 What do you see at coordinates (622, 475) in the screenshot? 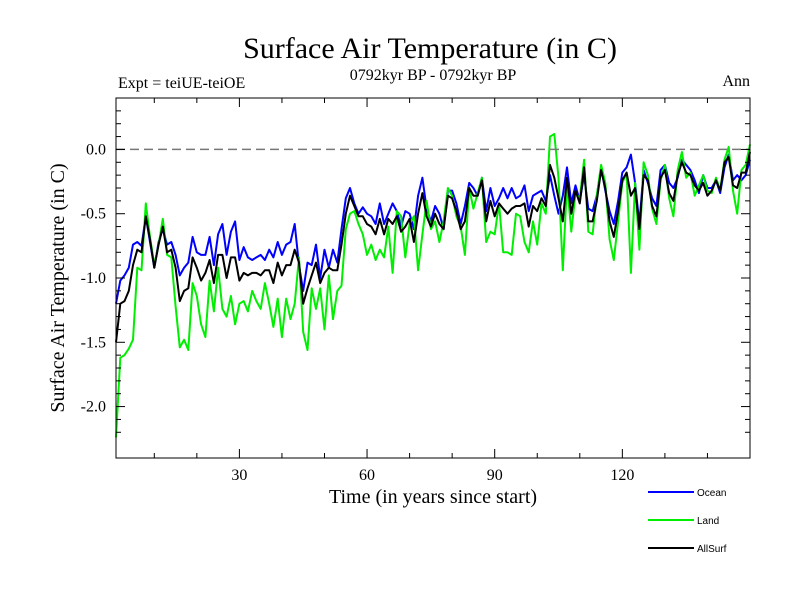
I see `x-tick-label: 120` at bounding box center [622, 475].